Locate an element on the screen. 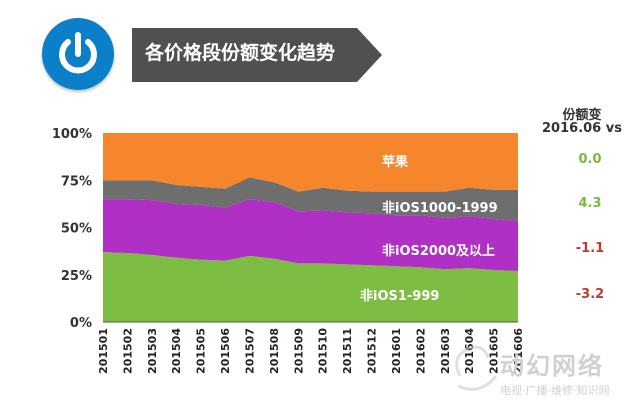 The height and width of the screenshot is (406, 640). x-tick-label: 201603 is located at coordinates (445, 351).